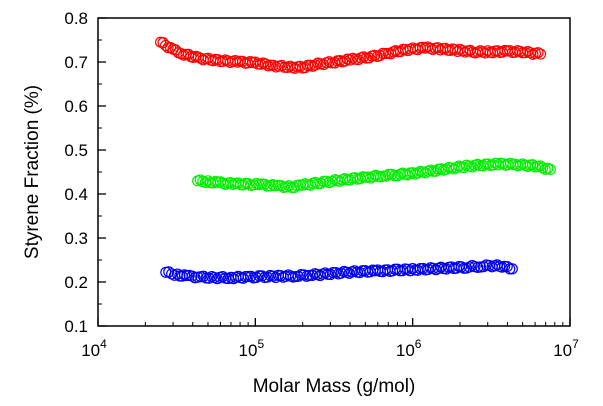  I want to click on y-tick-label: 0.7, so click(76, 62).